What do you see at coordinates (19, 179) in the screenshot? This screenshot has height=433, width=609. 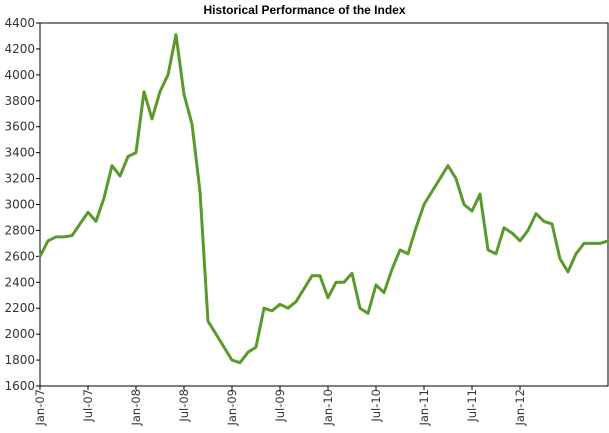 I see `y-tick-label: 3200` at bounding box center [19, 179].